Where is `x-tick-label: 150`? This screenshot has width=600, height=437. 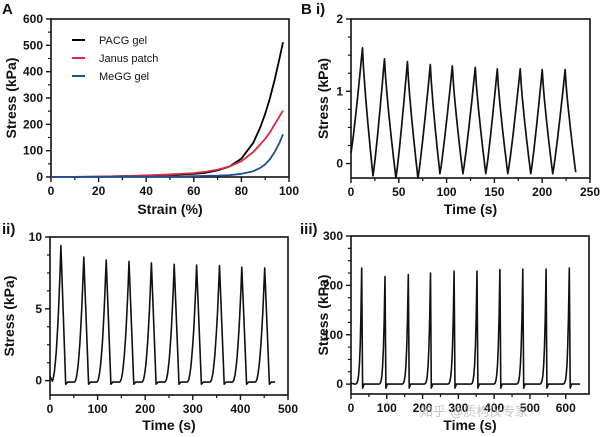
x-tick-label: 150 is located at coordinates (494, 192).